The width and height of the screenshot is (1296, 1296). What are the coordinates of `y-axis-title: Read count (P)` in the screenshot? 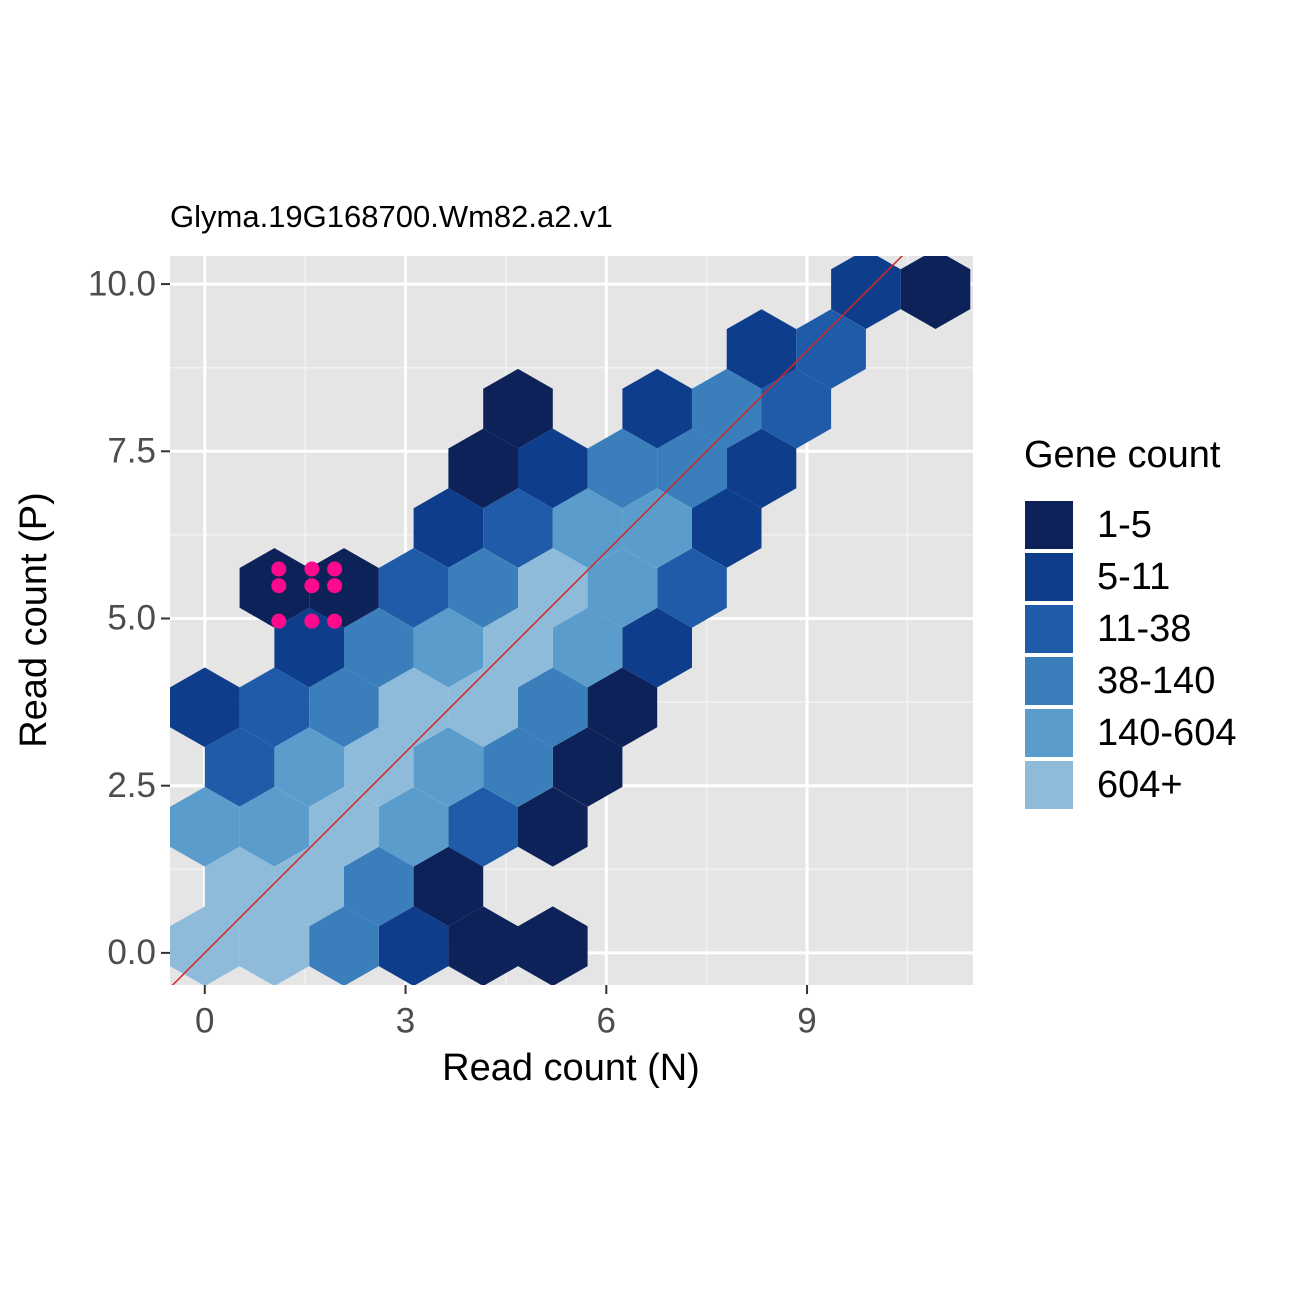 It's located at (34, 620).